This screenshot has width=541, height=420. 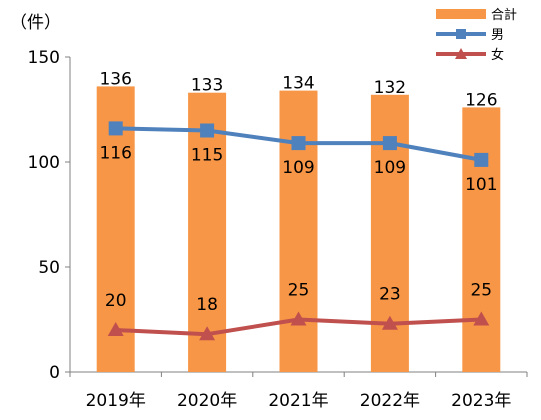 I want to click on y-axis-tick-label: 0, so click(x=54, y=373).